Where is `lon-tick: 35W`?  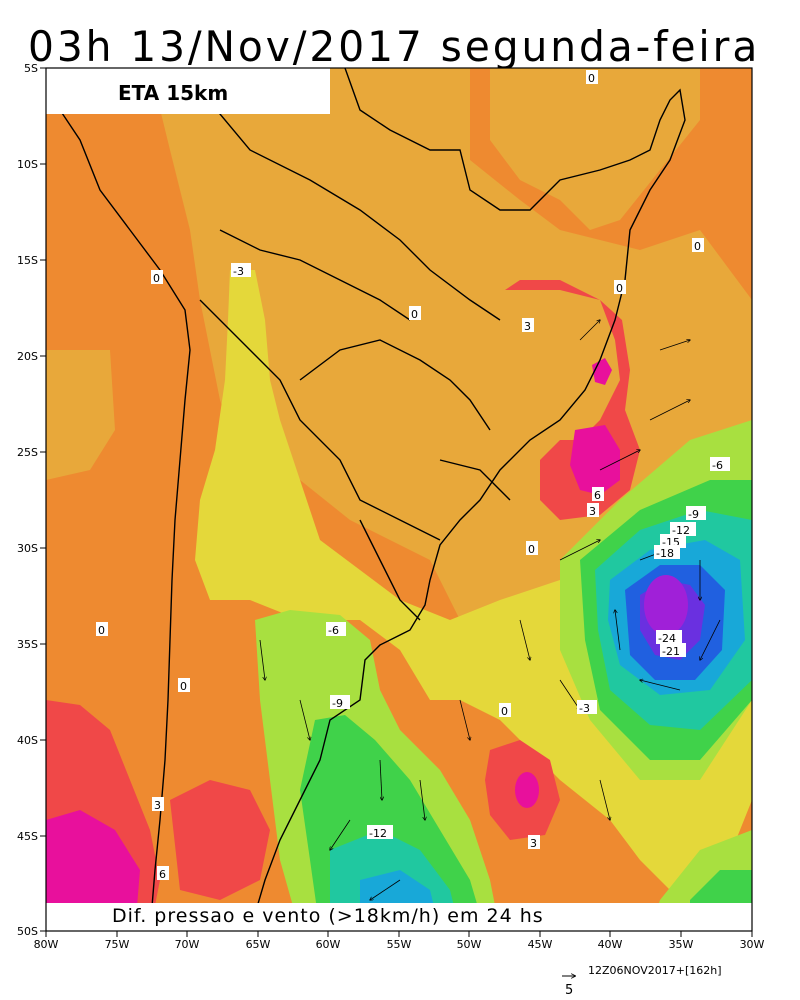 lon-tick: 35W is located at coordinates (681, 944).